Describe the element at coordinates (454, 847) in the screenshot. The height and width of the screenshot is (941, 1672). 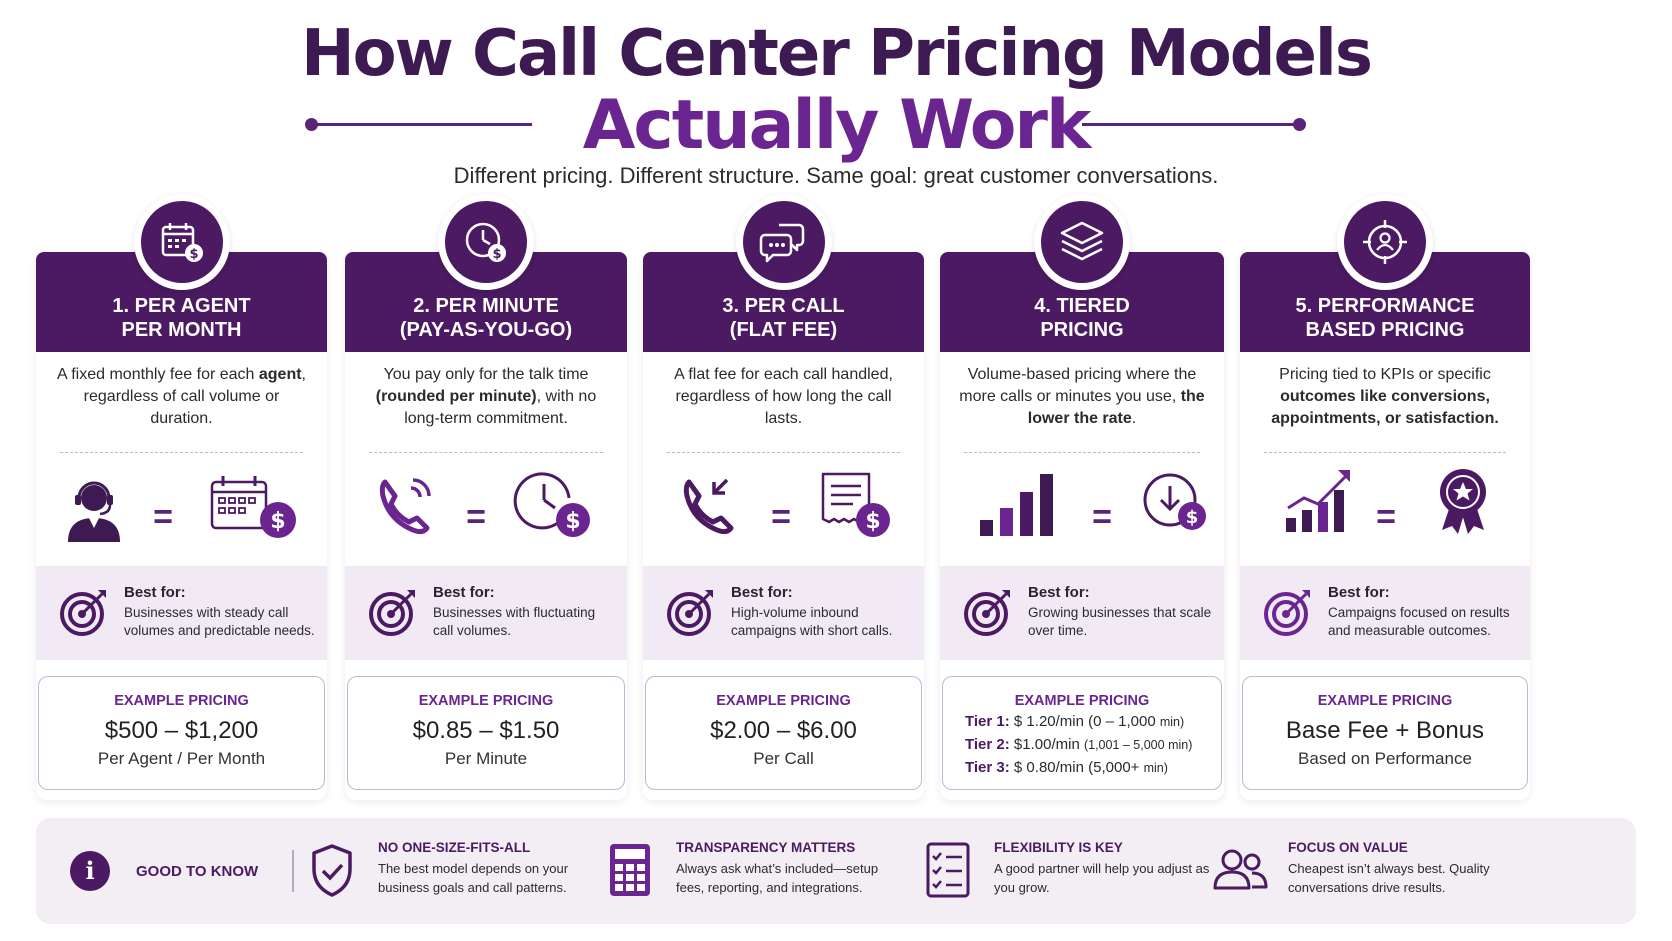
I see `footer-item-title: NO ONE-SIZE-FITS-ALL` at that location.